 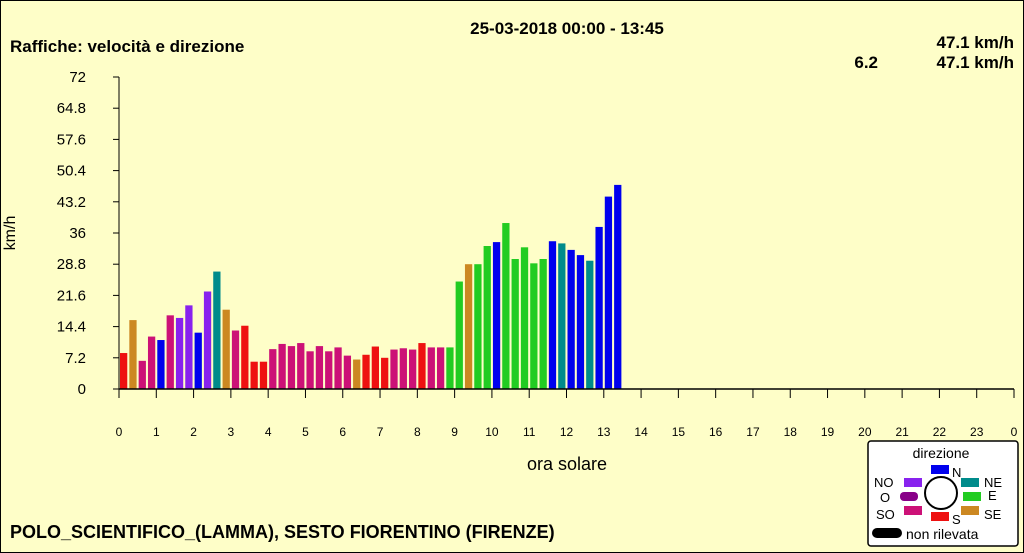 What do you see at coordinates (88, 233) in the screenshot?
I see `y-axis-ticks: 0 7.2 14.4 21.6 28.8 36 43.2 50.4 57.6 64.8 72` at bounding box center [88, 233].